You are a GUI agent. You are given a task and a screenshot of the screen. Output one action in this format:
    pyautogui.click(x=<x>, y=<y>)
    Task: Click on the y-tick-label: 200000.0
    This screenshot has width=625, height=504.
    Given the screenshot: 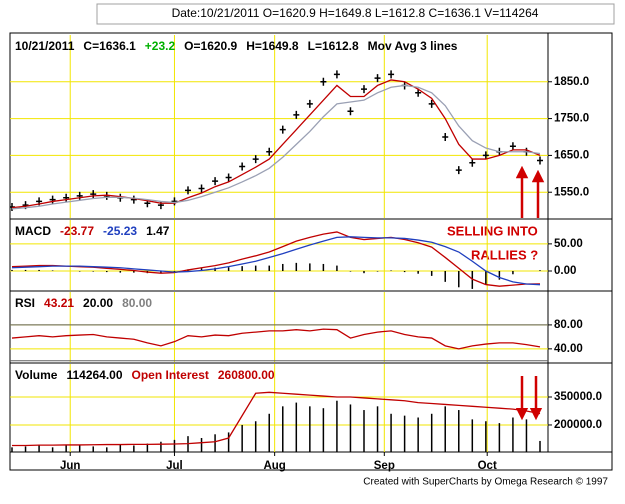 What is the action you would take?
    pyautogui.click(x=578, y=425)
    